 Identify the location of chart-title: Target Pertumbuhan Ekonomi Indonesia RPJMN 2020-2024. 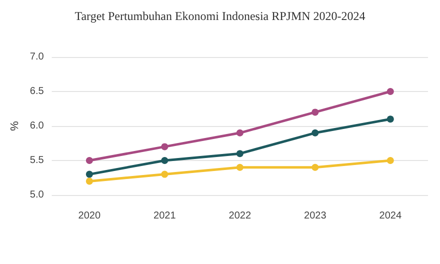
(220, 16).